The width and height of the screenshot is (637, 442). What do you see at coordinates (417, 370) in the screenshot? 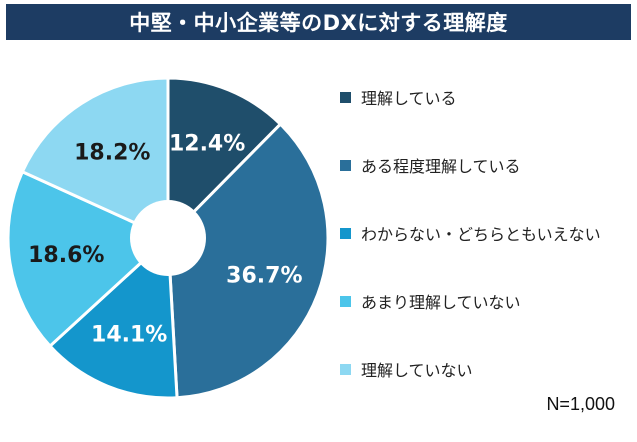
I see `legend-label-4: 理解していない` at bounding box center [417, 370].